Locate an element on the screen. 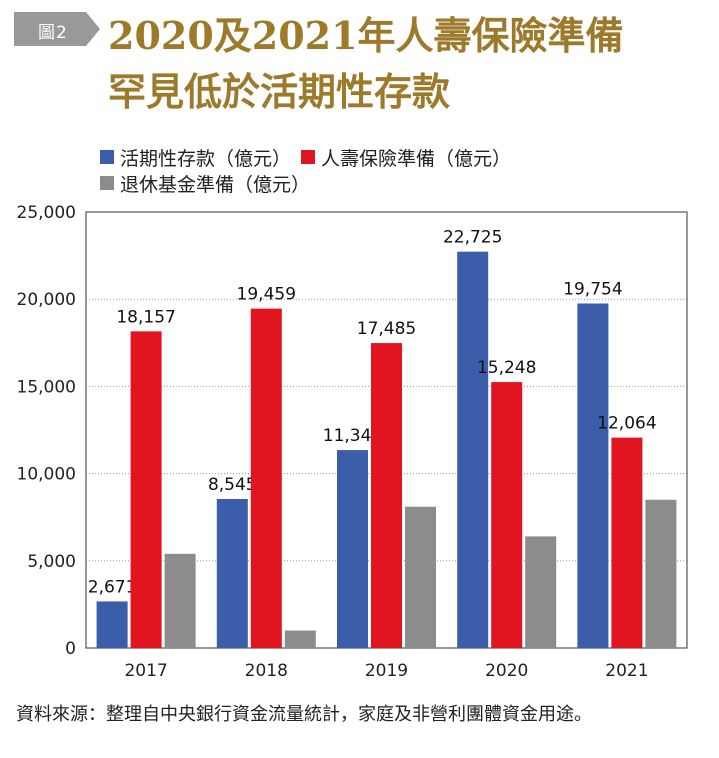 This screenshot has height=758, width=719. legend-item-insurance: 人壽保險準備（億元） is located at coordinates (406, 157).